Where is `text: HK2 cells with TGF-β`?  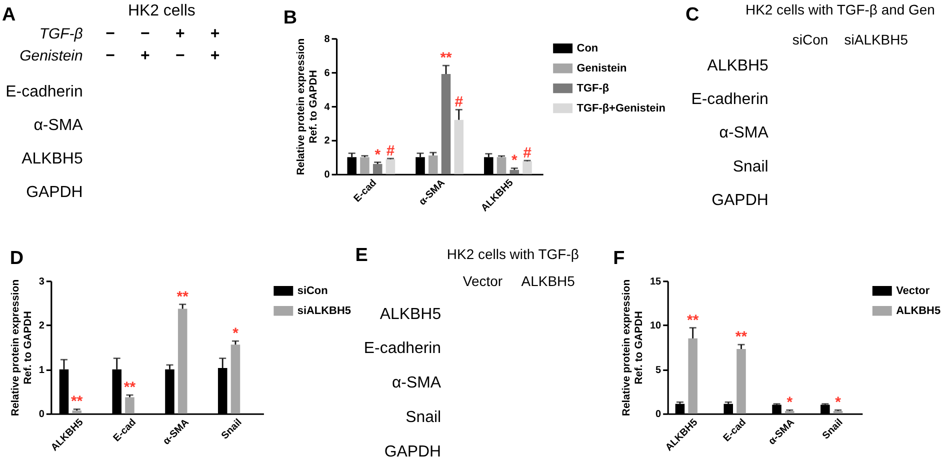 text: HK2 cells with TGF-β is located at coordinates (512, 254).